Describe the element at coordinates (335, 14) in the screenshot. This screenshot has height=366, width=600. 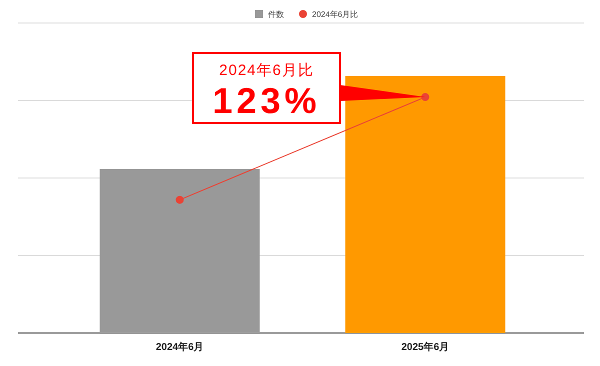
I see `legend-label: 2024年6月比` at that location.